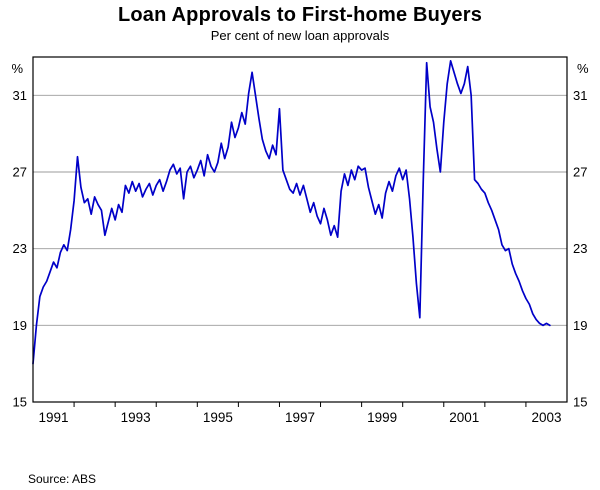 Image resolution: width=600 pixels, height=490 pixels. What do you see at coordinates (583, 68) in the screenshot?
I see `unit-label-right: %` at bounding box center [583, 68].